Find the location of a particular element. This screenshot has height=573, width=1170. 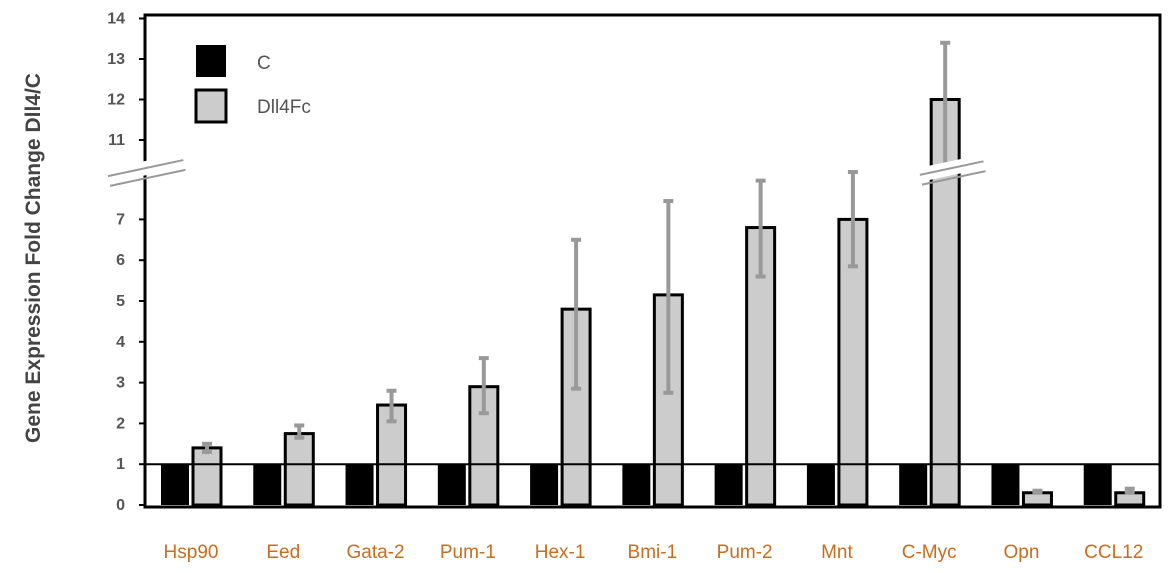

y-tick-label: 4 is located at coordinates (120, 342).